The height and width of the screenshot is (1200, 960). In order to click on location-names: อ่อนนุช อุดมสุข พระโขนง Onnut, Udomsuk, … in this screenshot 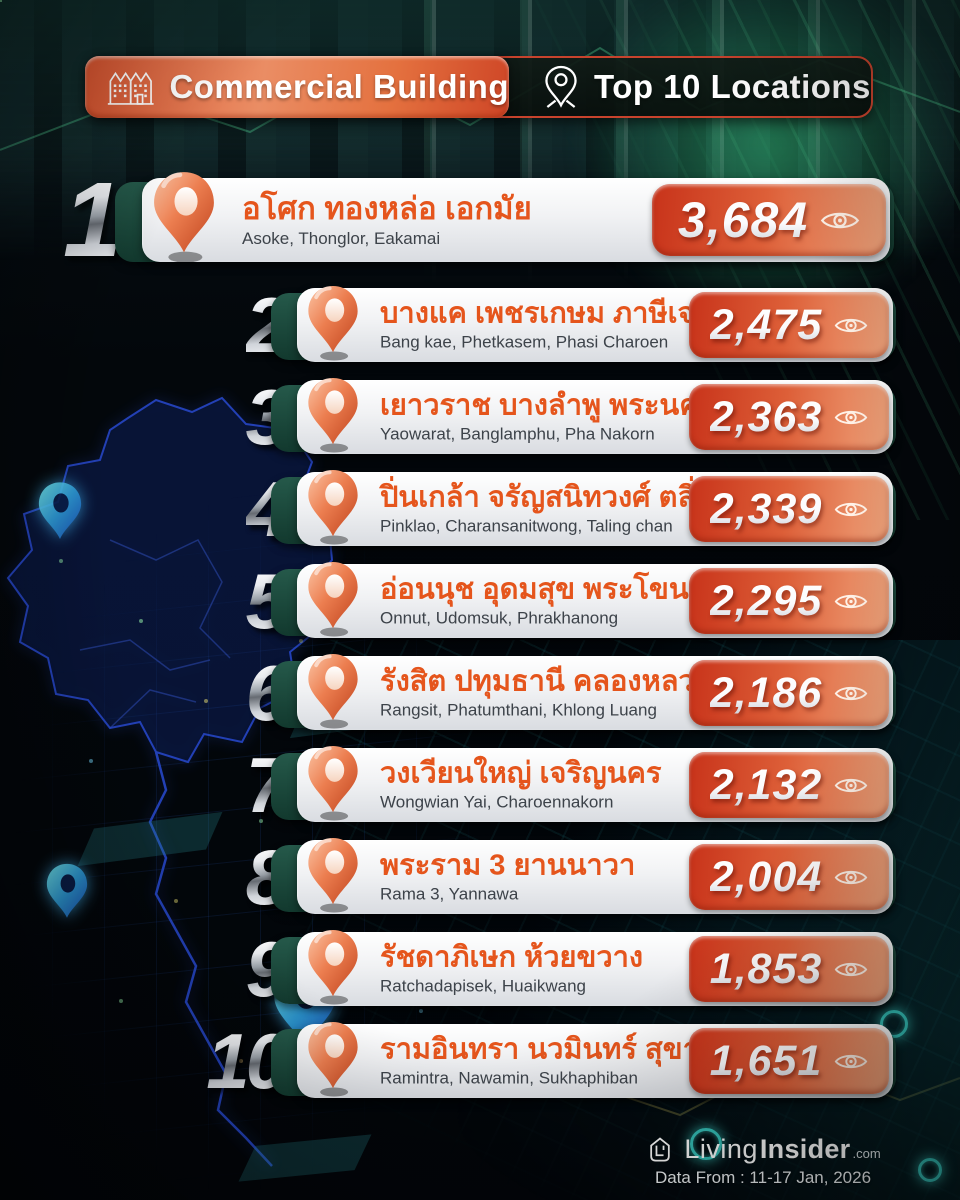, I will do `click(541, 600)`.